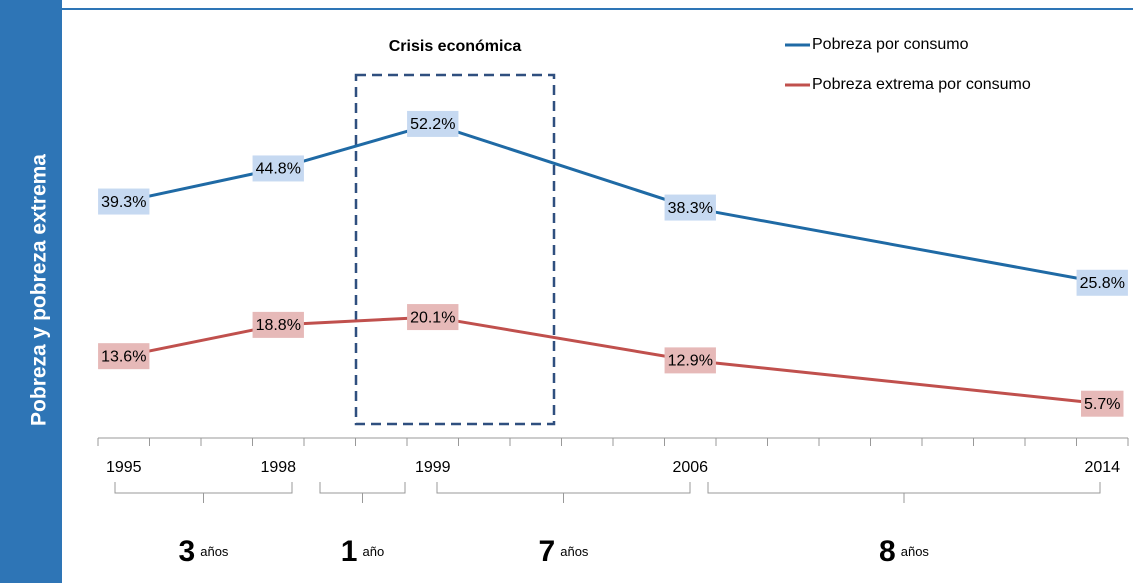 This screenshot has width=1133, height=583. I want to click on period-label: 3 años, so click(204, 551).